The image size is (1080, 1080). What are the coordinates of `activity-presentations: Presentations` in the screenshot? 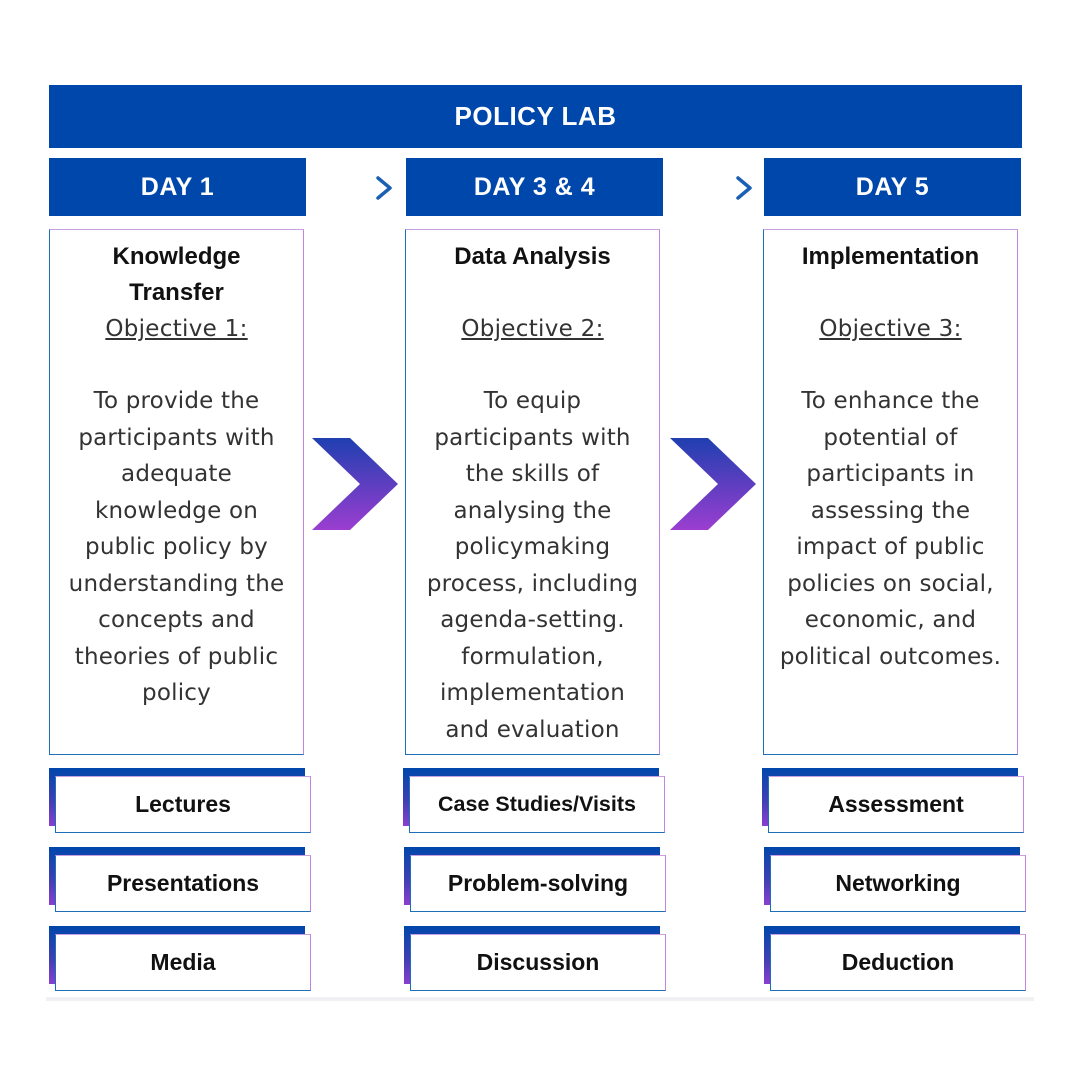 It's located at (180, 879).